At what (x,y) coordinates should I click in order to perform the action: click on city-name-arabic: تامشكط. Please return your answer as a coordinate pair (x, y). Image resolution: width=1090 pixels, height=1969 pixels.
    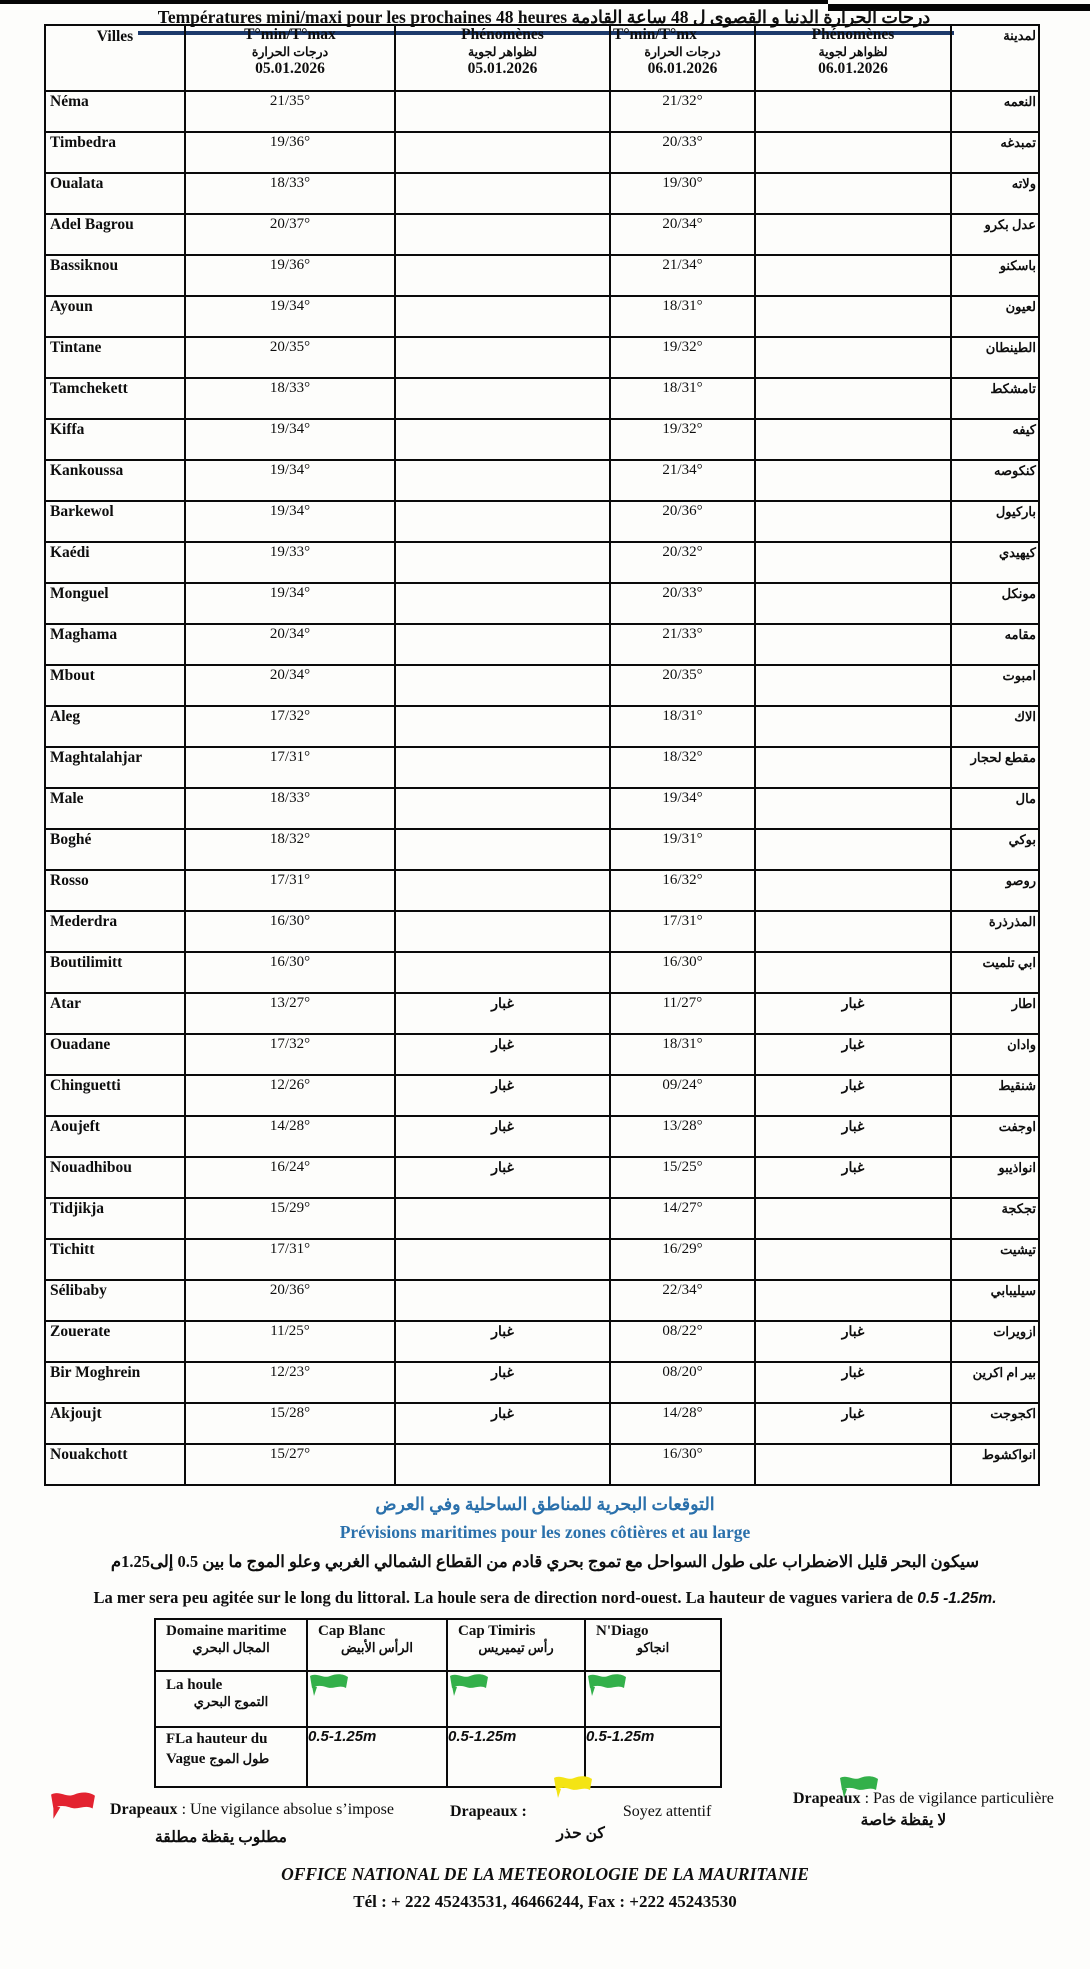
    Looking at the image, I should click on (995, 398).